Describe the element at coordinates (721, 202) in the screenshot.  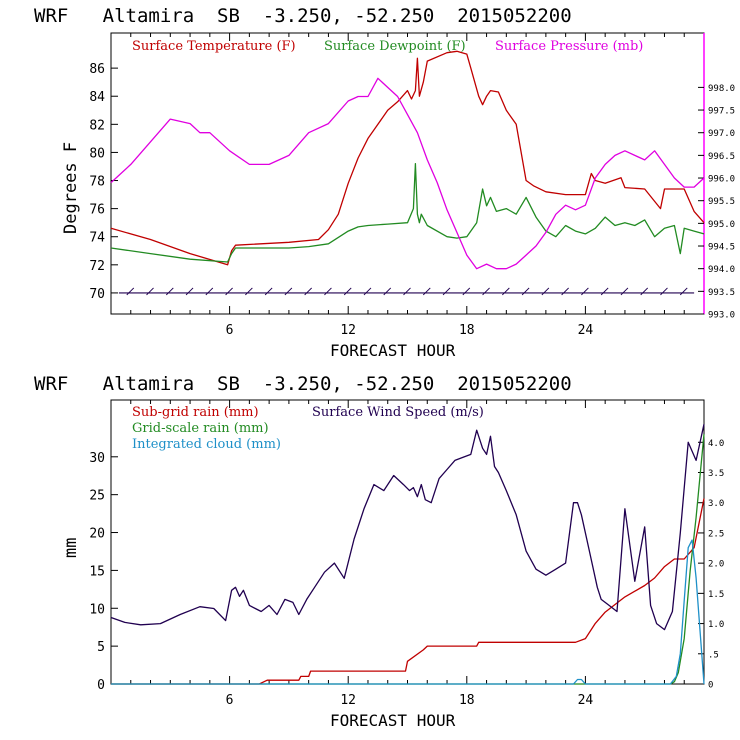
I see `y2-tick-label-995-5: 995.5` at that location.